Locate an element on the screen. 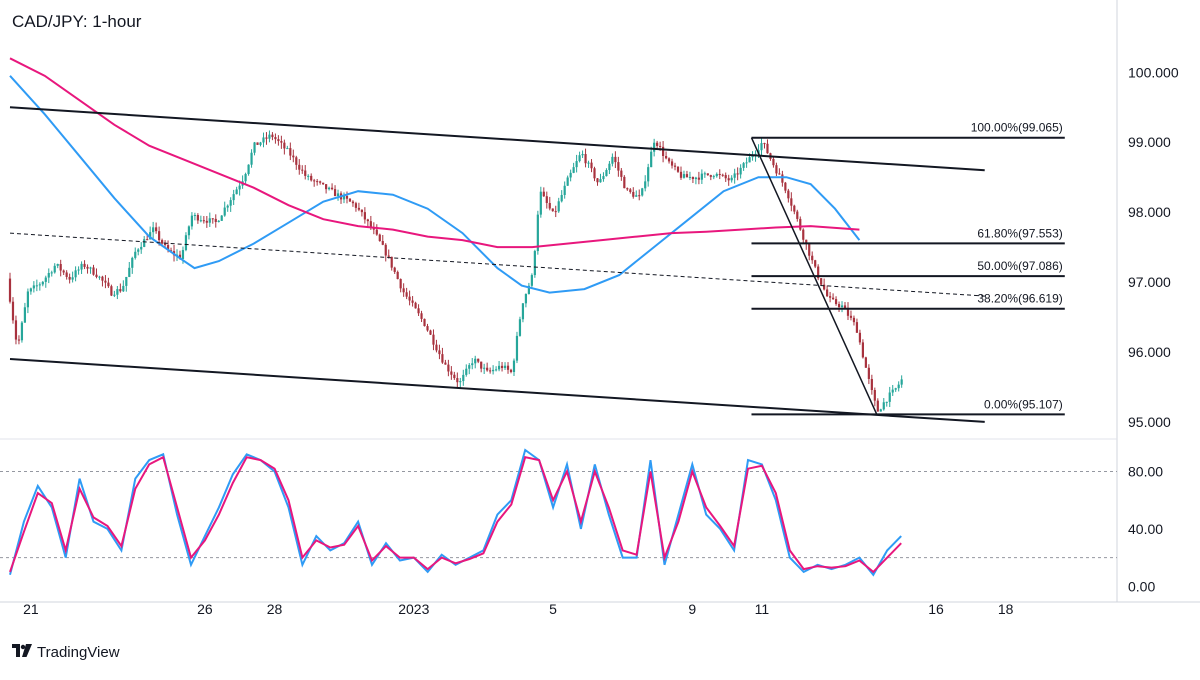 The image size is (1200, 680). oscillator-tick-label: 40.00 is located at coordinates (1145, 529).